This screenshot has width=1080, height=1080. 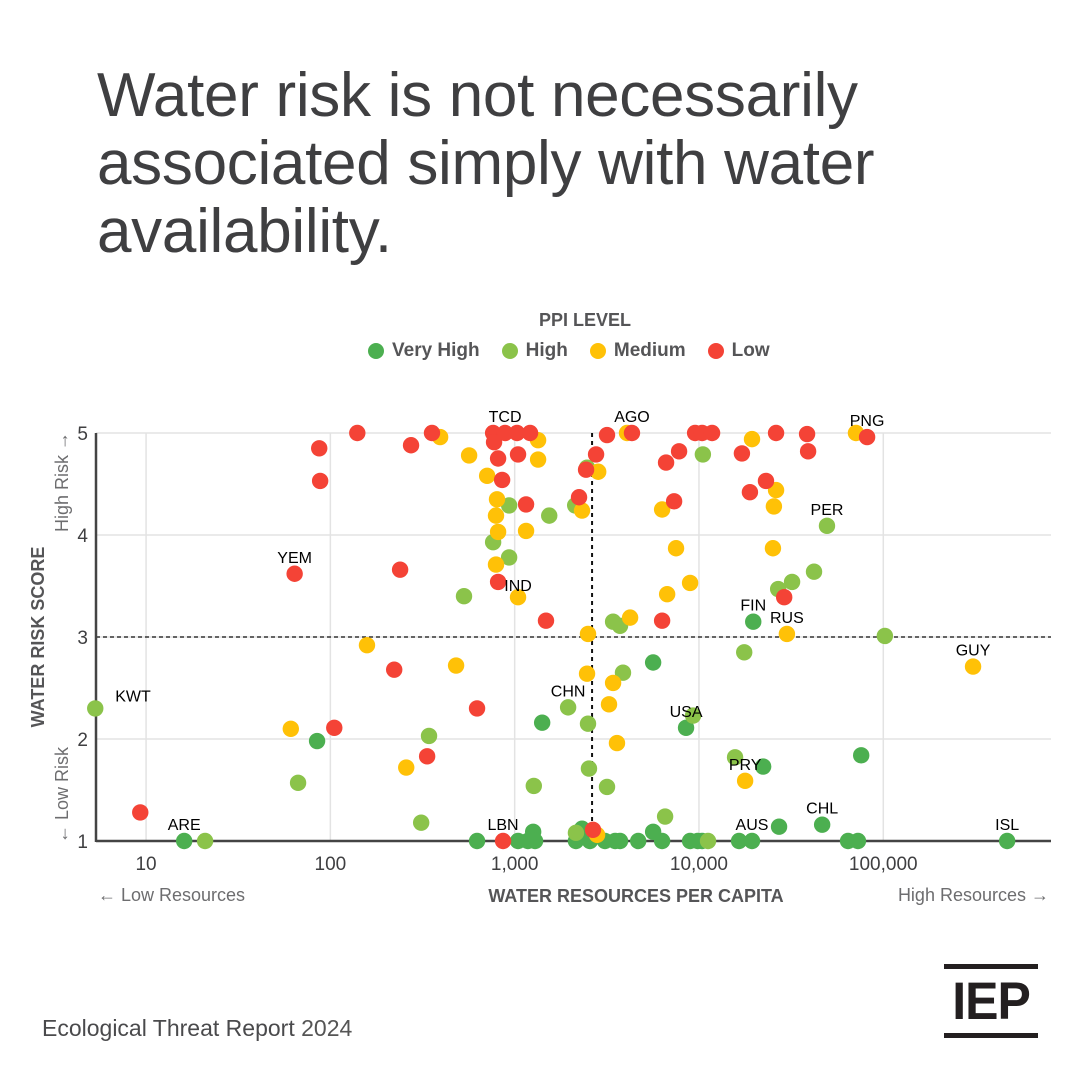 I want to click on legend: Very High High Medium Low, so click(x=580, y=351).